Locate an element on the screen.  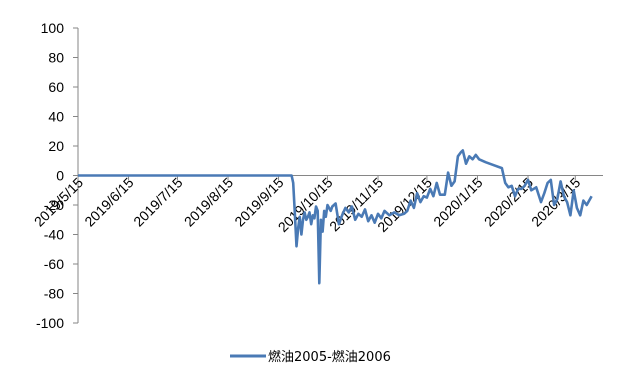
y-tick-label: -100 is located at coordinates (50, 323).